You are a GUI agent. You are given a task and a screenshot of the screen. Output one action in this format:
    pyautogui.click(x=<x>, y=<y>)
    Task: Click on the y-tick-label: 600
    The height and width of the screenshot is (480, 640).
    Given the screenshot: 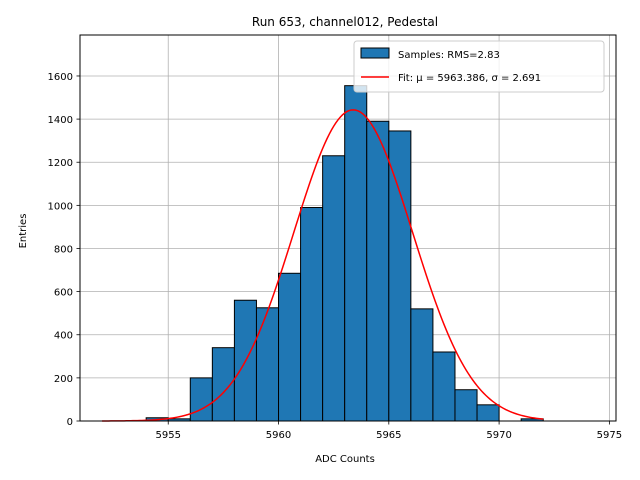 What is the action you would take?
    pyautogui.click(x=63, y=293)
    